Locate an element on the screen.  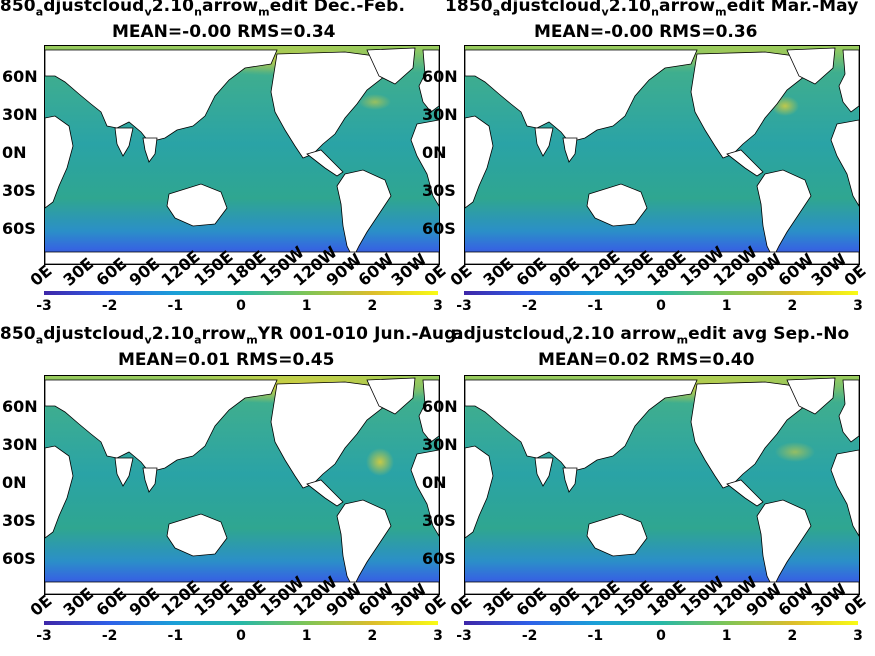
panel-2-title: 1850adjustcloudv2.10narrowmedit Mar.-May is located at coordinates (652, 9).